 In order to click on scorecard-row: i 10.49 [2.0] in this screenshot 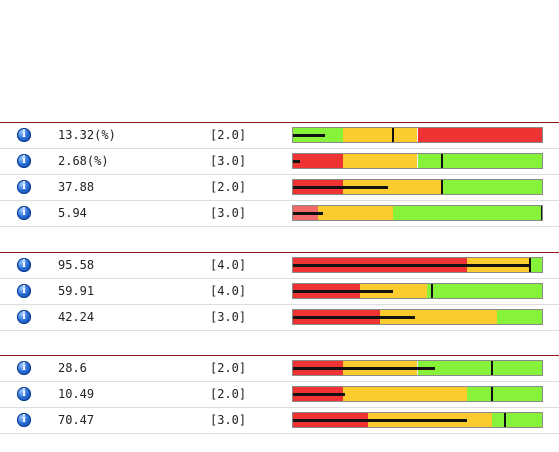, I will do `click(279, 395)`.